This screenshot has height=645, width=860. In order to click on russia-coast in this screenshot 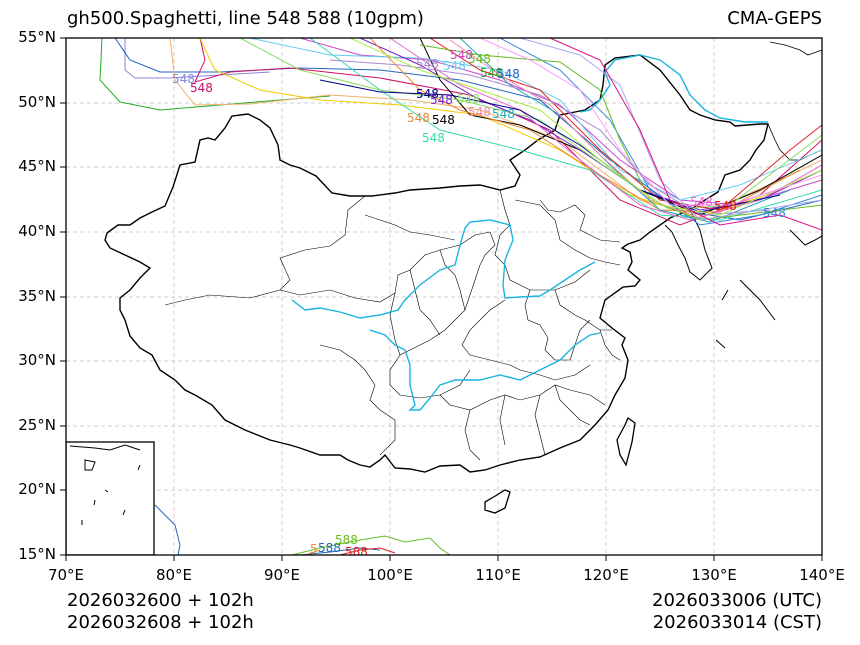, I will do `click(794, 101)`.